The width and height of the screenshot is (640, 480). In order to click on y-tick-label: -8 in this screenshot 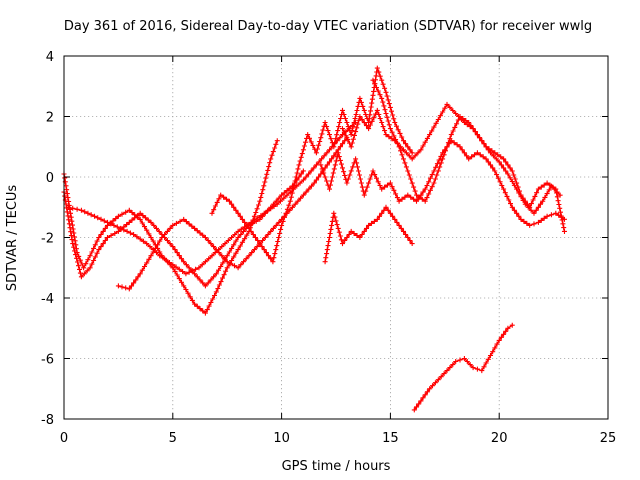, I will do `click(47, 420)`.